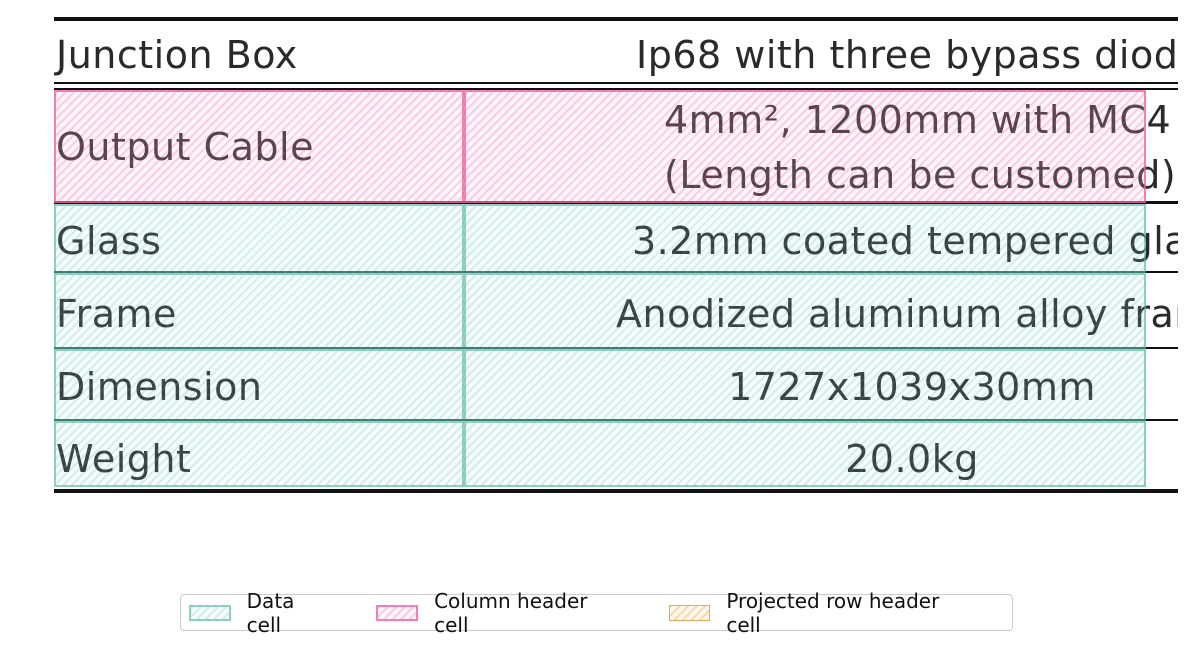 The height and width of the screenshot is (646, 1192). Describe the element at coordinates (616, 491) in the screenshot. I see `table-bottom-rule` at that location.